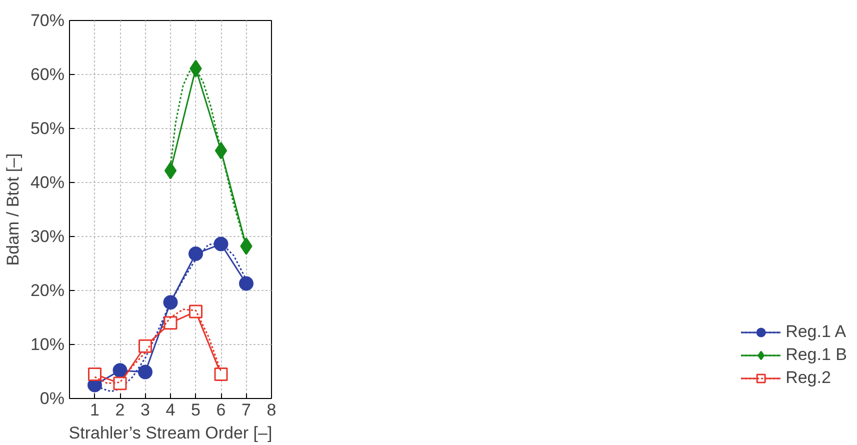 The height and width of the screenshot is (445, 857). Describe the element at coordinates (120, 410) in the screenshot. I see `x-tick-label: 2` at that location.